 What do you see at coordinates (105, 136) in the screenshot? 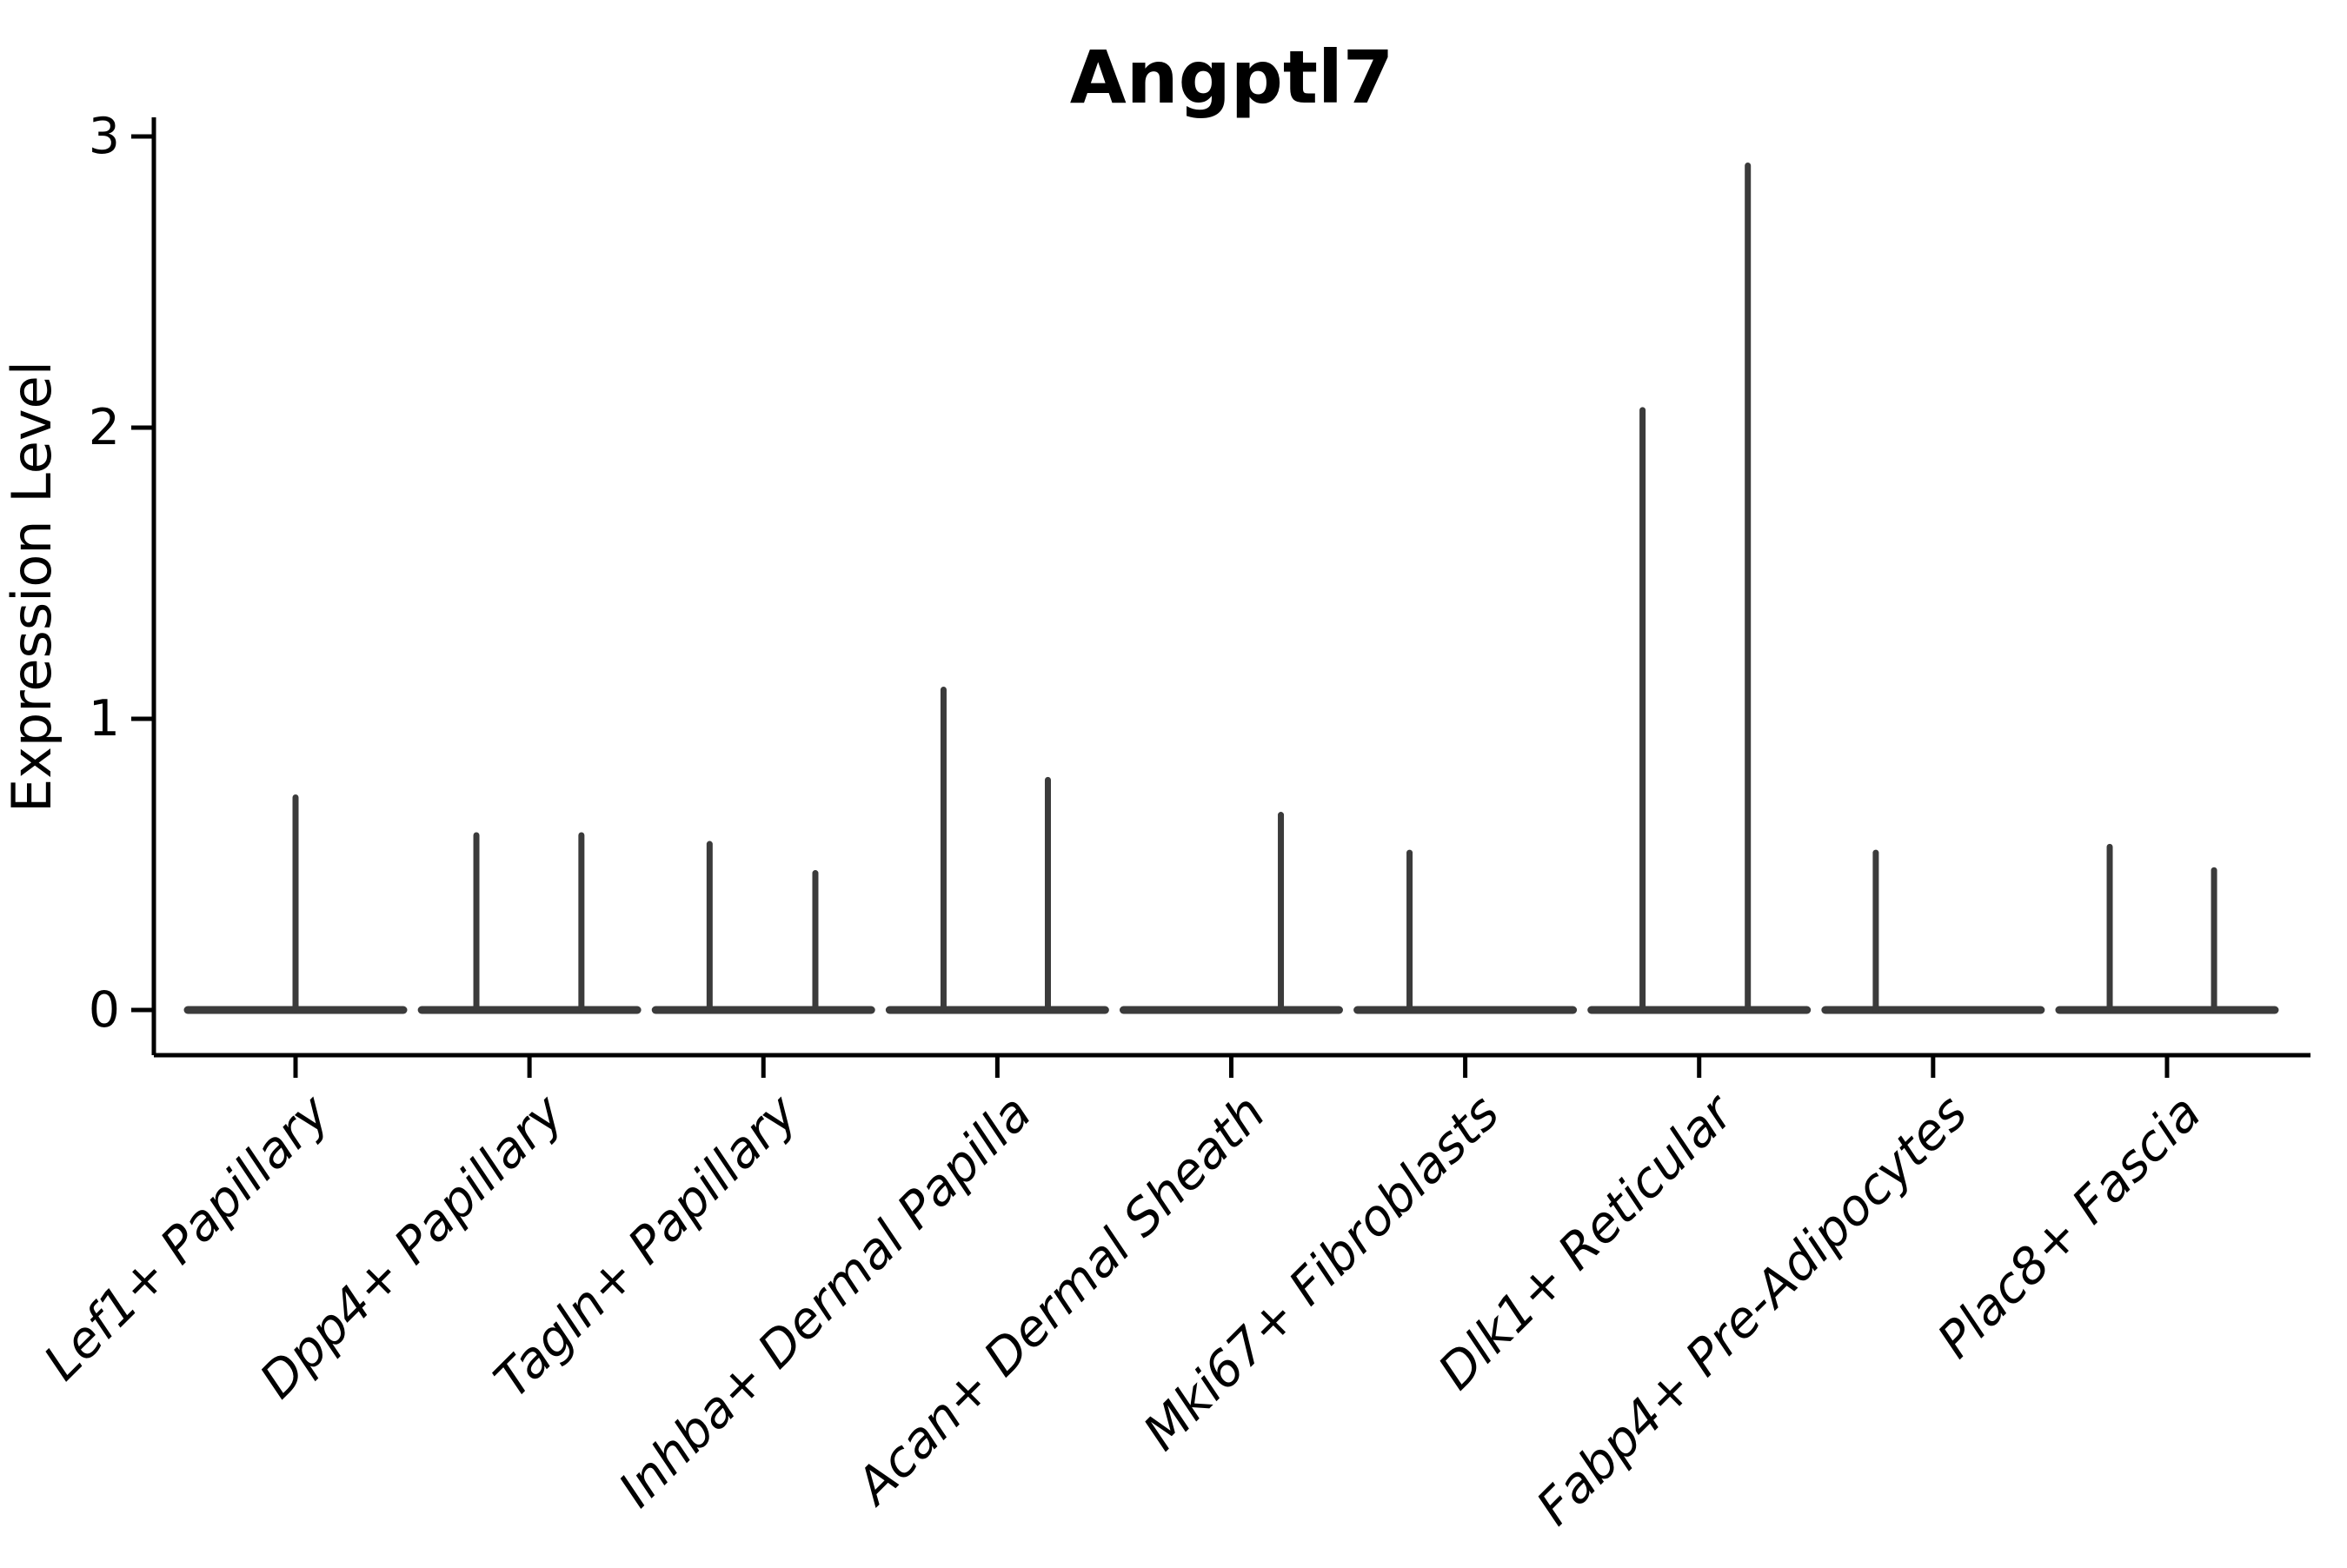
I see `y-tick-label: 3` at bounding box center [105, 136].